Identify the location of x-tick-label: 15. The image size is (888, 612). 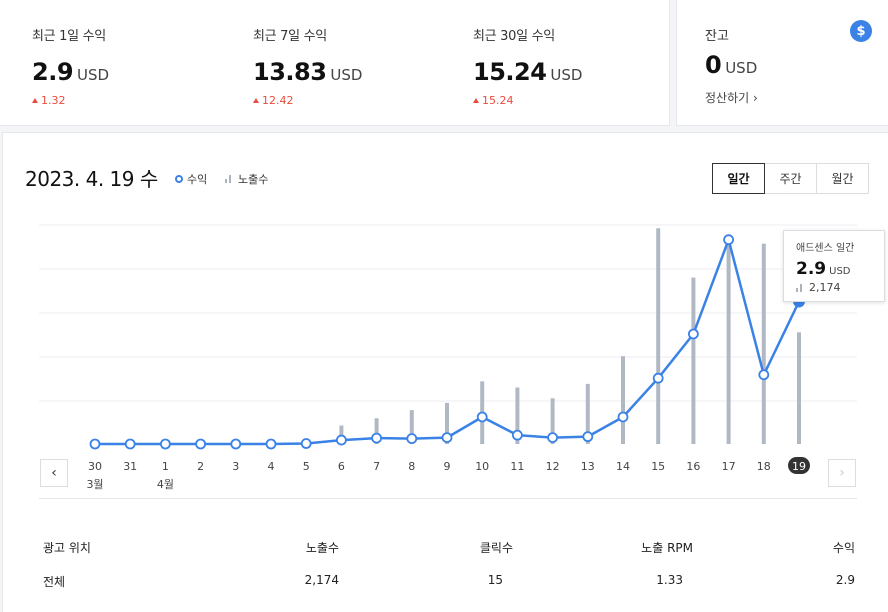
(658, 466).